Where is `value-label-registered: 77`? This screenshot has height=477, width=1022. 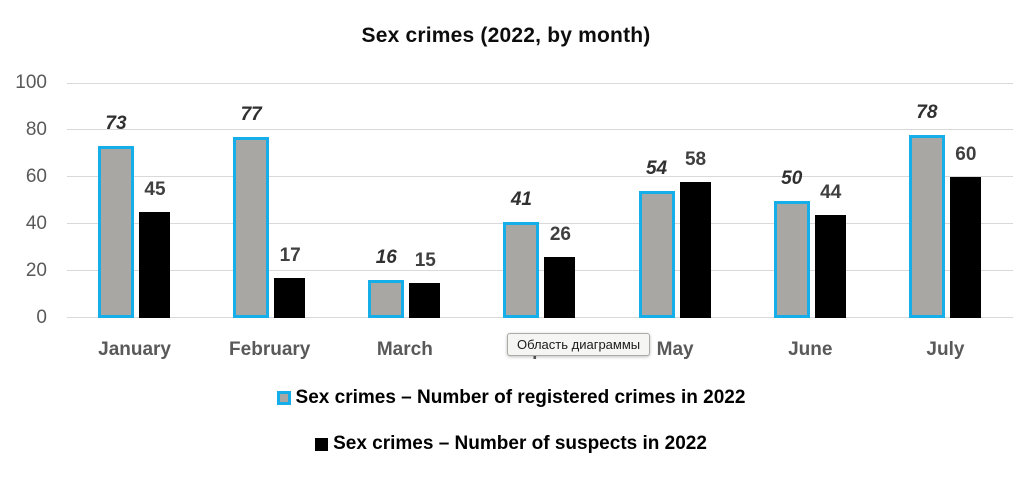 value-label-registered: 77 is located at coordinates (251, 115).